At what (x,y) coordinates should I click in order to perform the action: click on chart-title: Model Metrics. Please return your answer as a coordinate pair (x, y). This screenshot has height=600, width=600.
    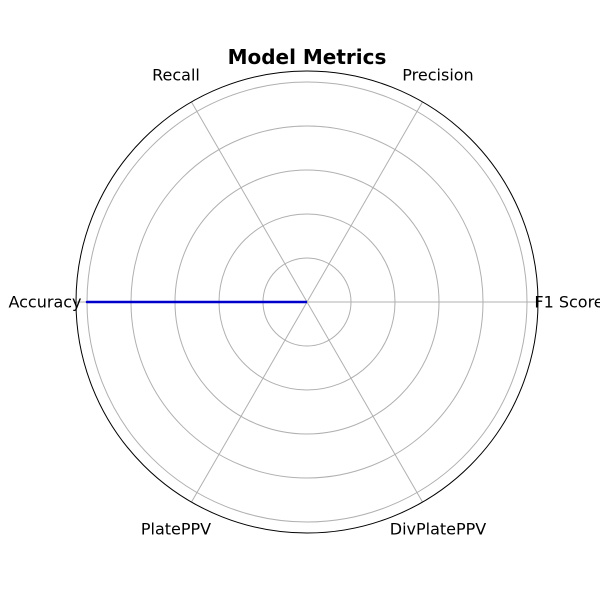
    Looking at the image, I should click on (307, 57).